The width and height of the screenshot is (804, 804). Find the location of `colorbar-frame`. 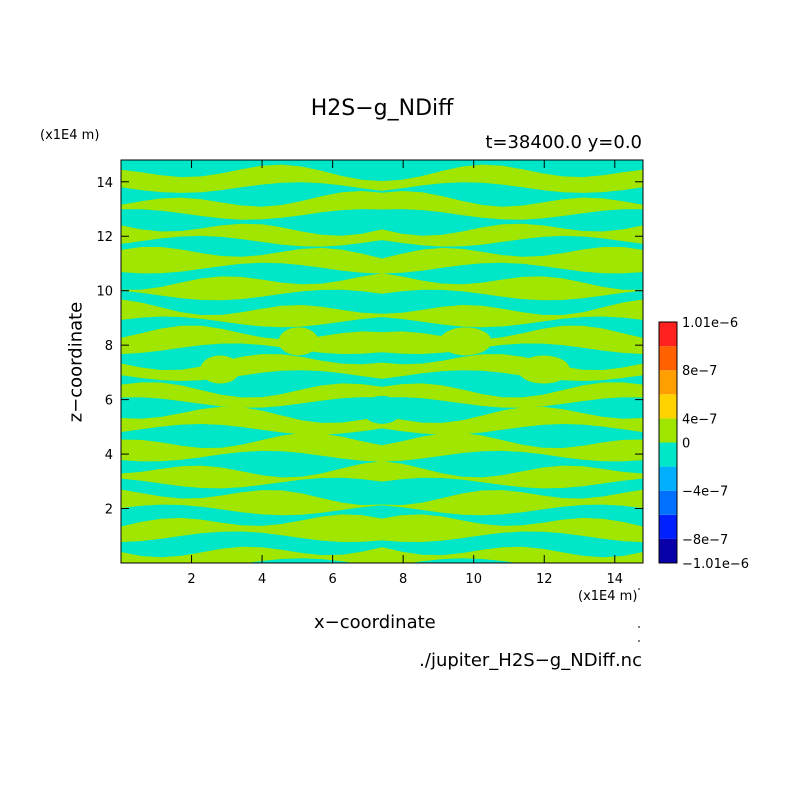

colorbar-frame is located at coordinates (668, 442).